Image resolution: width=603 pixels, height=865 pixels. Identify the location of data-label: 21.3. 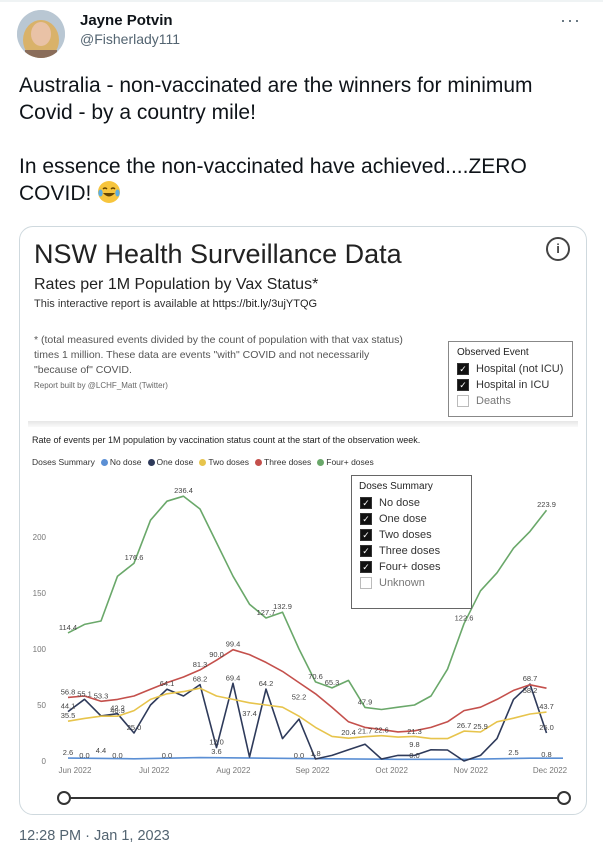
(414, 731).